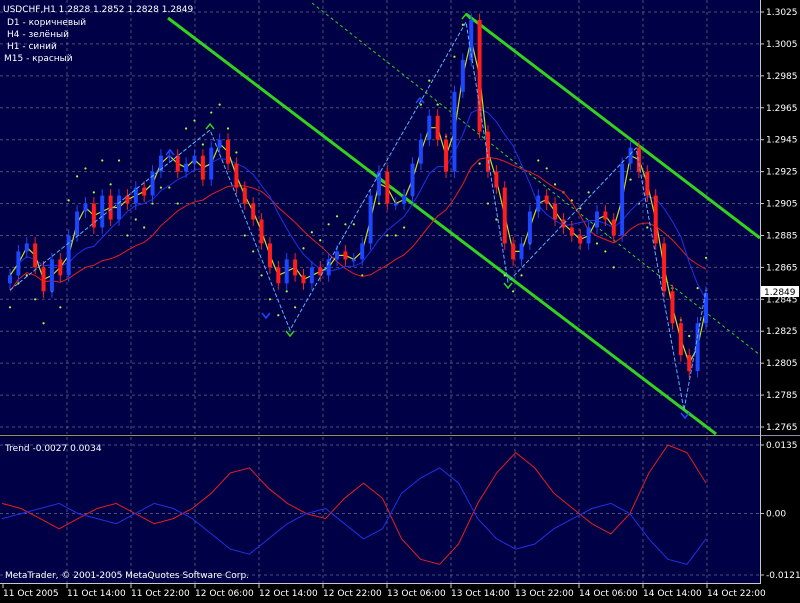  Describe the element at coordinates (782, 236) in the screenshot. I see `price-tick-label: 1.2885` at that location.